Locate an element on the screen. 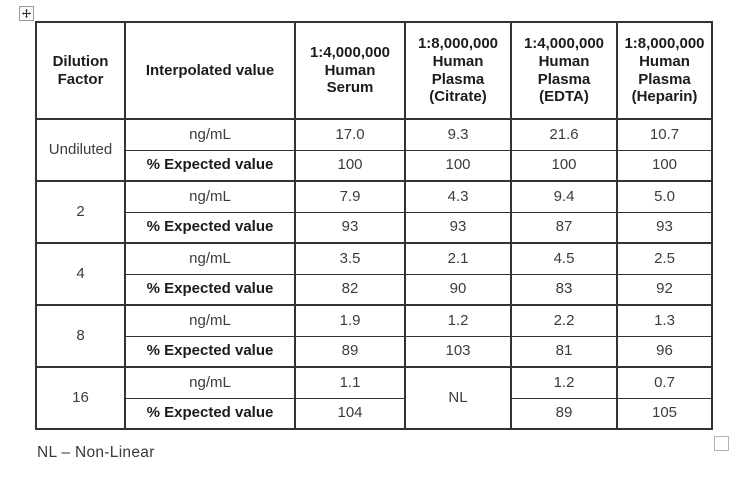 The image size is (750, 483). value-cell: 2.1 is located at coordinates (458, 258).